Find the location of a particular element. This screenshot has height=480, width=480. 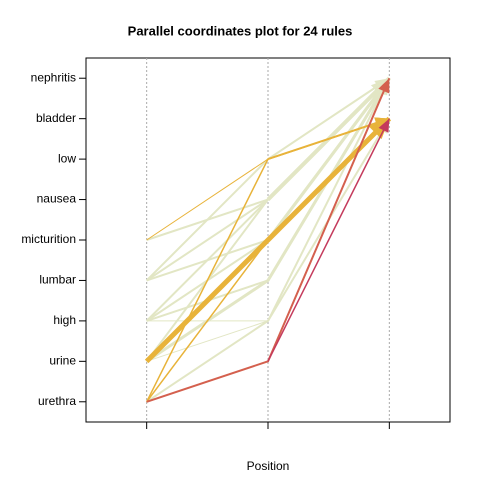

y-tick-label: low is located at coordinates (67, 158).